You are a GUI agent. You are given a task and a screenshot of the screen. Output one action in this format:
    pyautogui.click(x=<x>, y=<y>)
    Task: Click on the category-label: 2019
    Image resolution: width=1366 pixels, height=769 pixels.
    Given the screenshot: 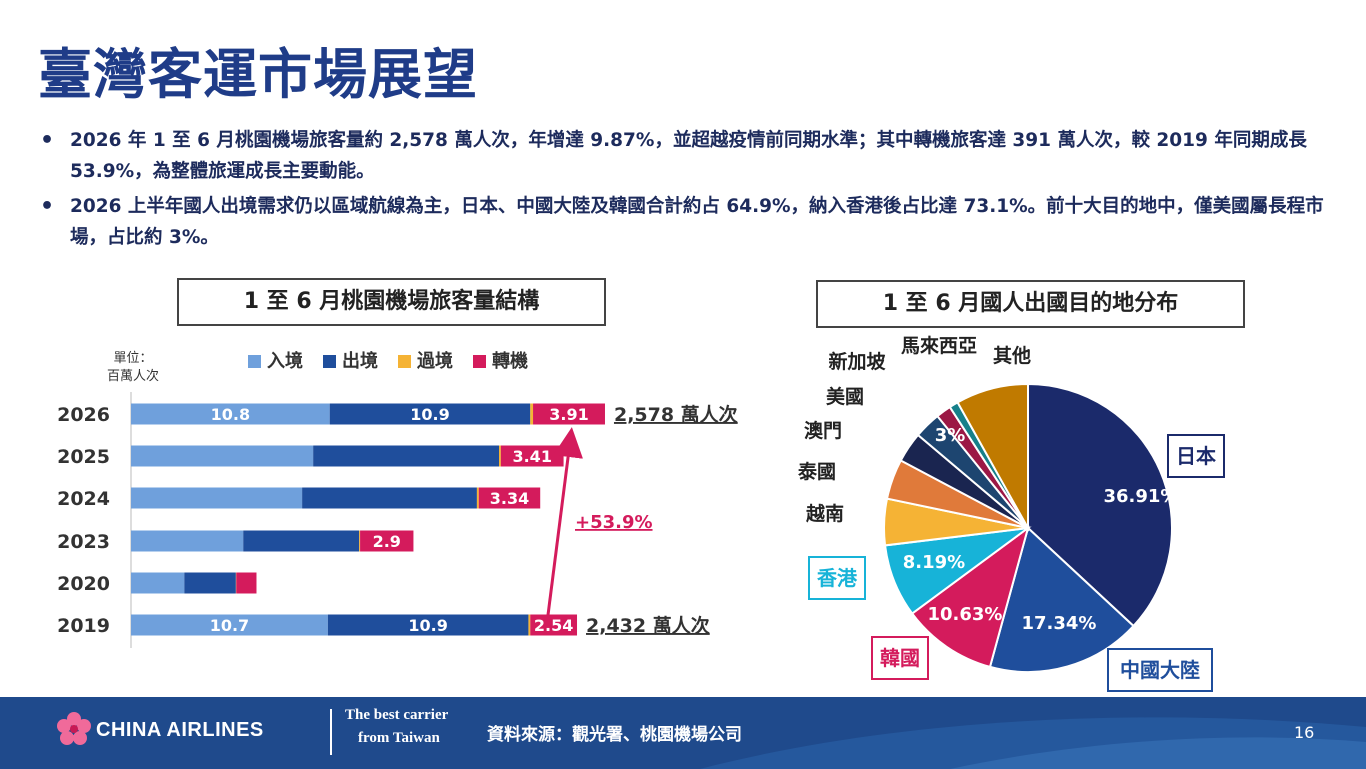 What is the action you would take?
    pyautogui.click(x=83, y=626)
    